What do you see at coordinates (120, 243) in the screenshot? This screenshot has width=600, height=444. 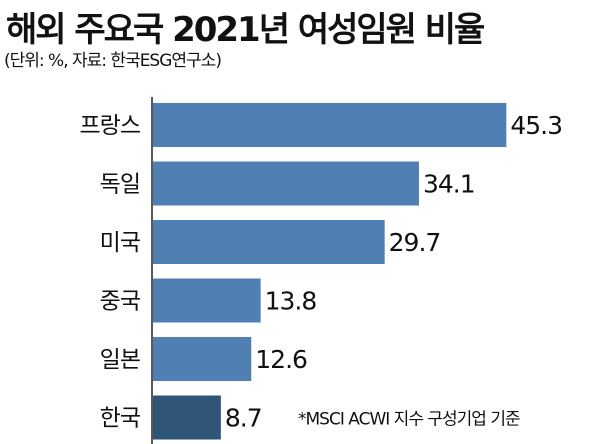 I see `category-label: 미국` at bounding box center [120, 243].